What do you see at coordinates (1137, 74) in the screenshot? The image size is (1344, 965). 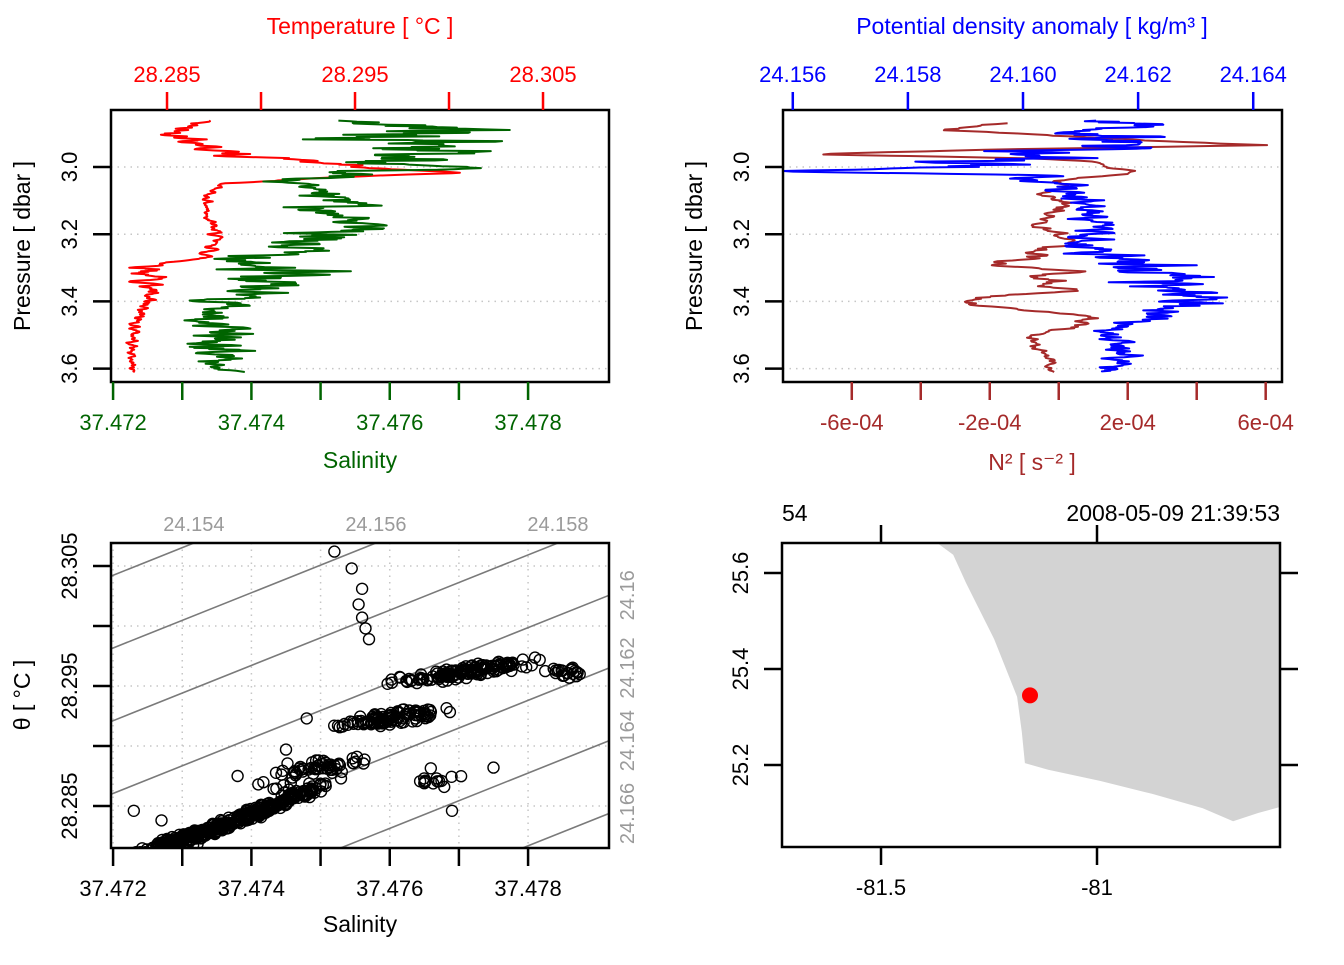 I see `tick-label: 24.162` at bounding box center [1137, 74].